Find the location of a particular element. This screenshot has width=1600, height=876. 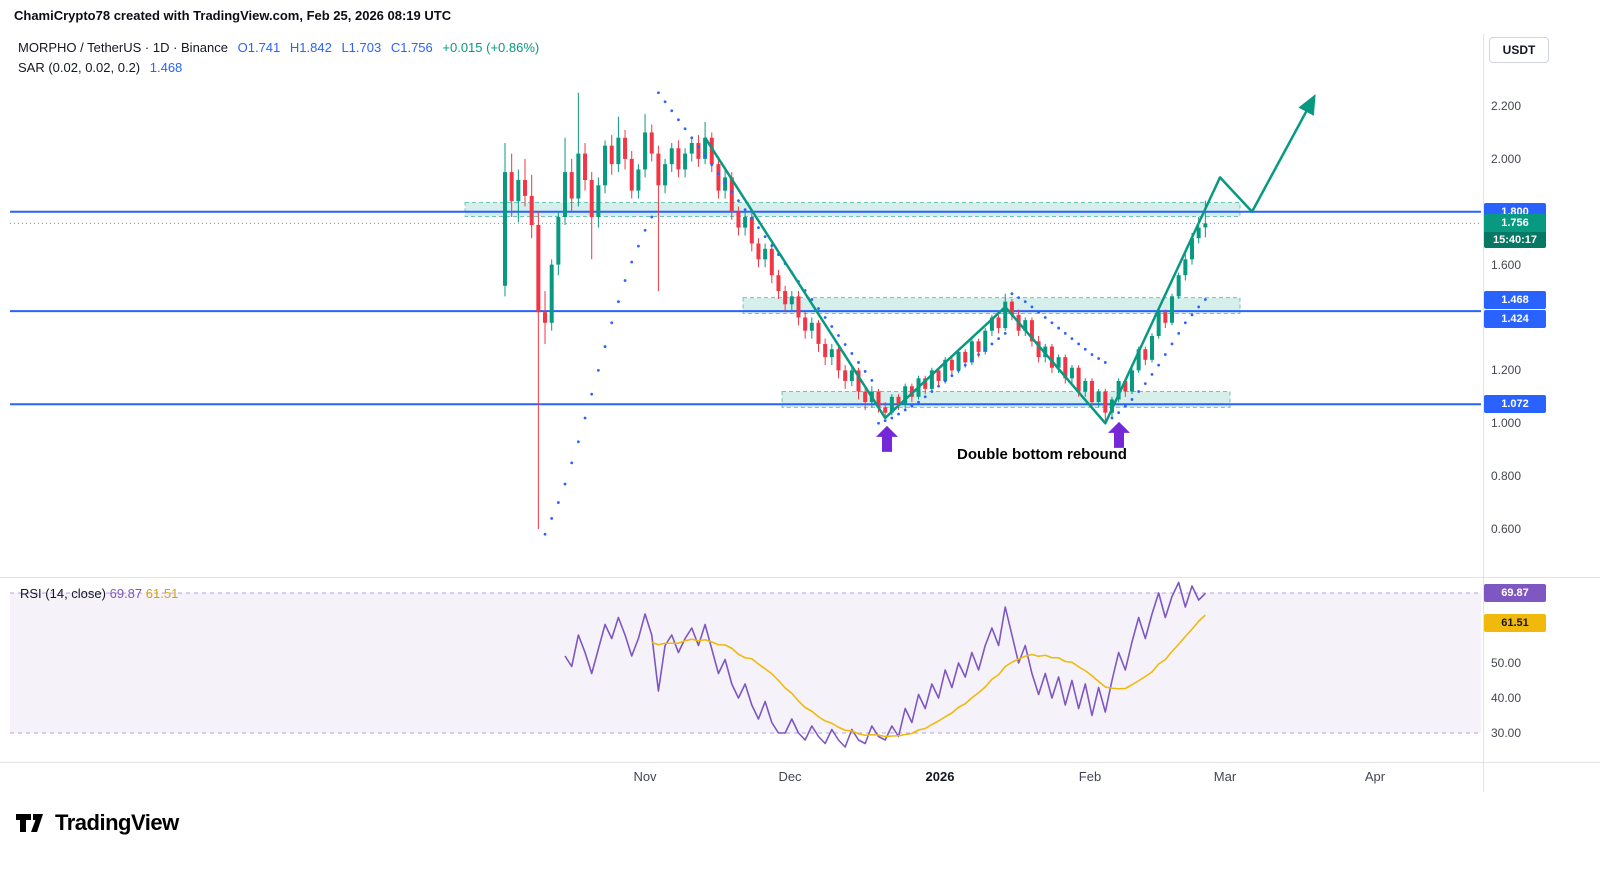

time-axis-label: 2026 is located at coordinates (940, 776).